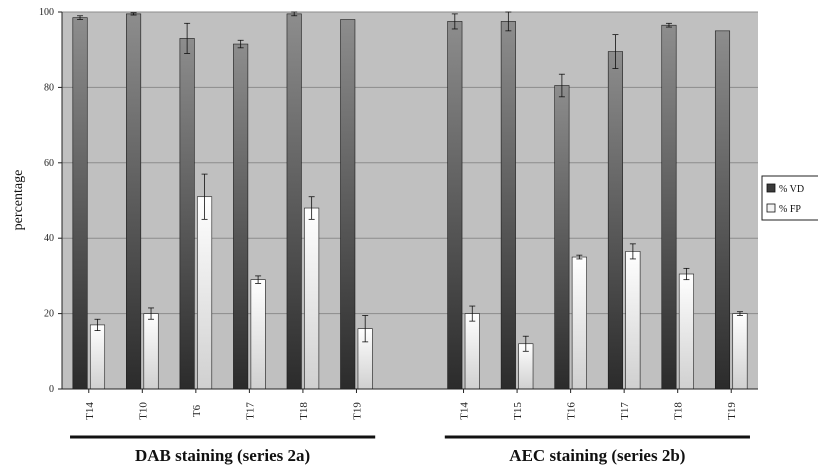  I want to click on legend-swatch-vd, so click(771, 188).